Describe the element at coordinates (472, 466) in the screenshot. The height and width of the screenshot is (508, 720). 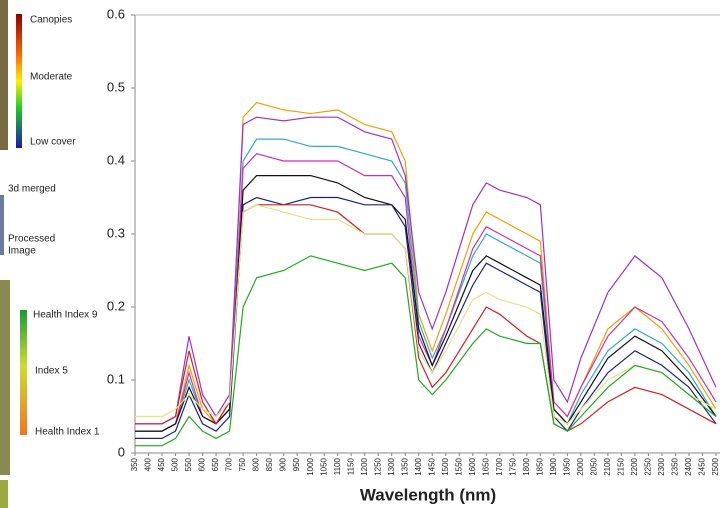
I see `x-tick-label: 1600` at that location.